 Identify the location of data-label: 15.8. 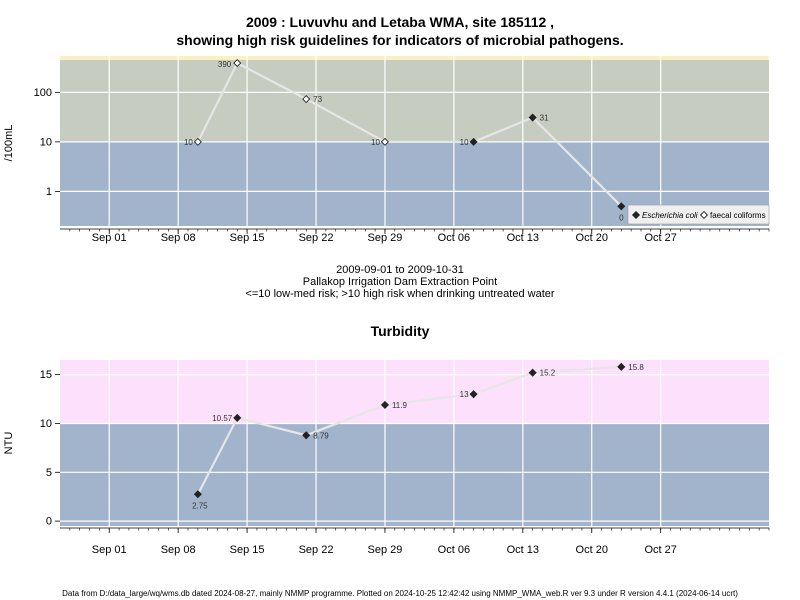
(636, 367).